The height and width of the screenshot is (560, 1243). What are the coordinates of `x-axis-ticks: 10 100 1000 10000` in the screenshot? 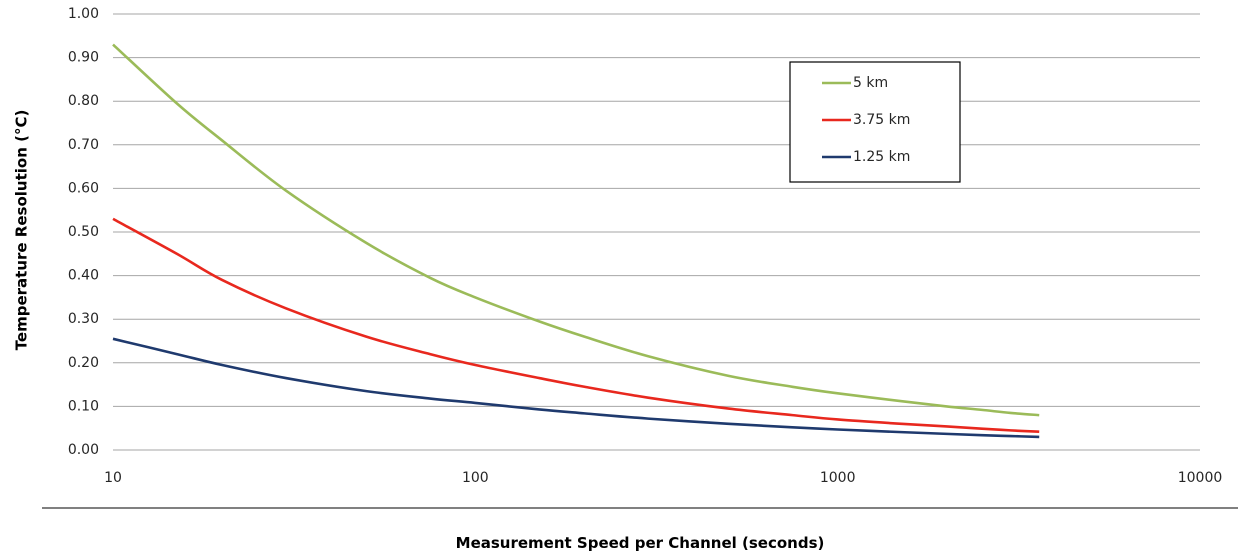 It's located at (663, 478).